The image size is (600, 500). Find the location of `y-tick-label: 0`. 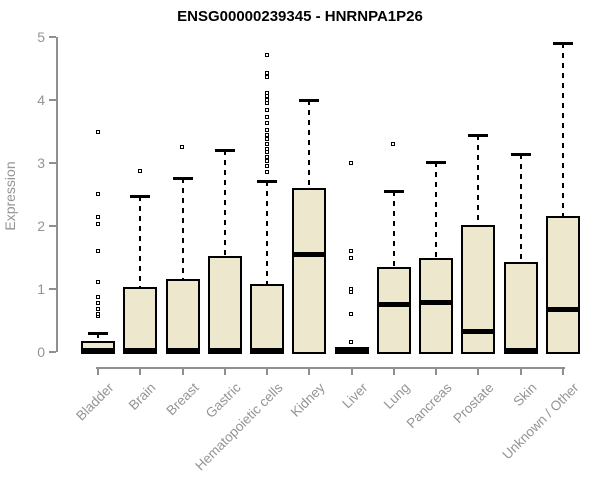

y-tick-label: 0 is located at coordinates (41, 352).